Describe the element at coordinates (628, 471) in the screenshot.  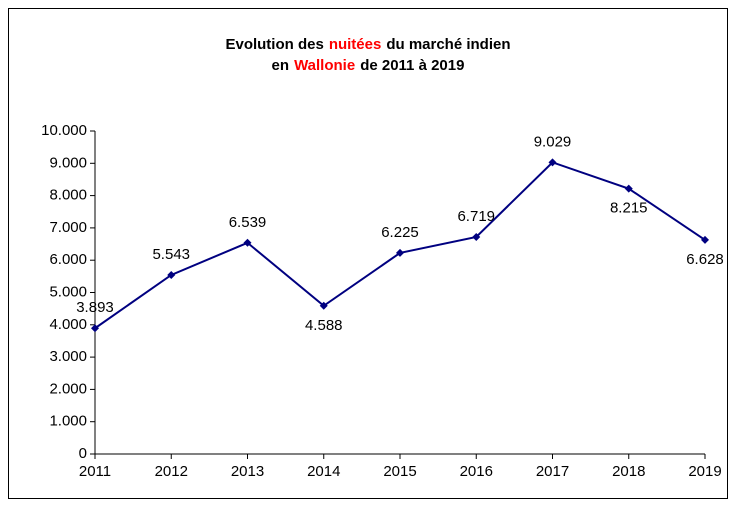
I see `x-tick-label: 2018` at that location.